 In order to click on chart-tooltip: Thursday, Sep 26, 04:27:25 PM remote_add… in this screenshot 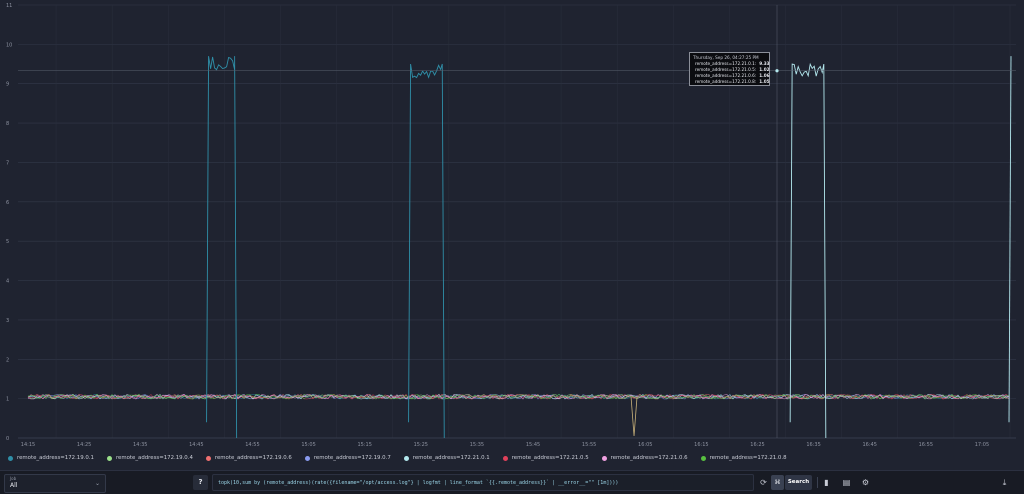, I will do `click(729, 69)`.